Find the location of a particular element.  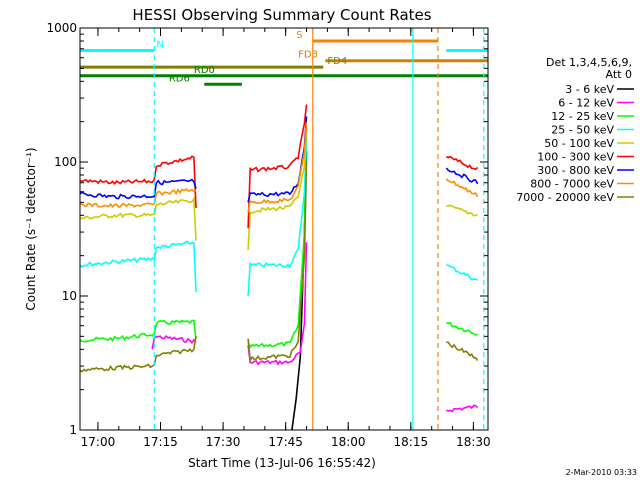

legend-header-line2: Att 0 is located at coordinates (619, 74).